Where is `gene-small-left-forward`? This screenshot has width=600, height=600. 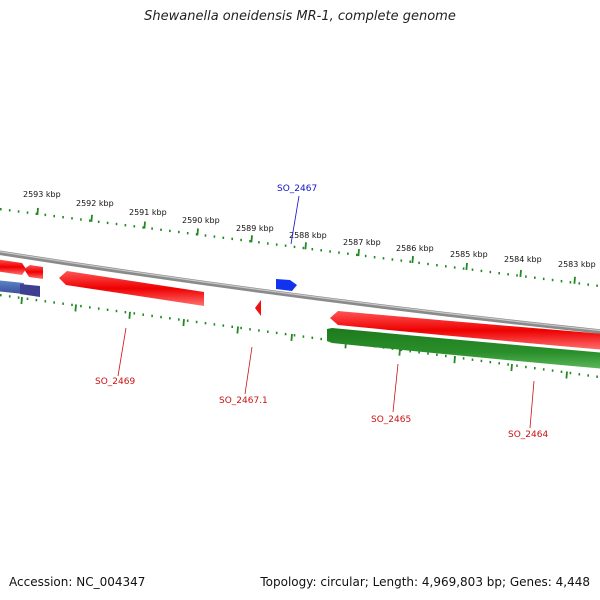
gene-small-left-forward is located at coordinates (33, 272).